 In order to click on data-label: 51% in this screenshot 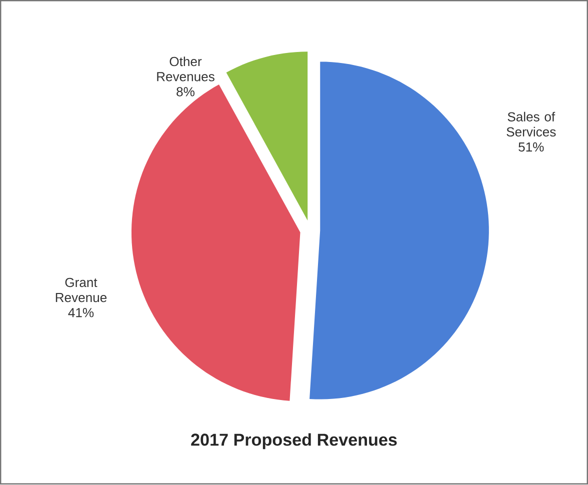, I will do `click(531, 147)`.